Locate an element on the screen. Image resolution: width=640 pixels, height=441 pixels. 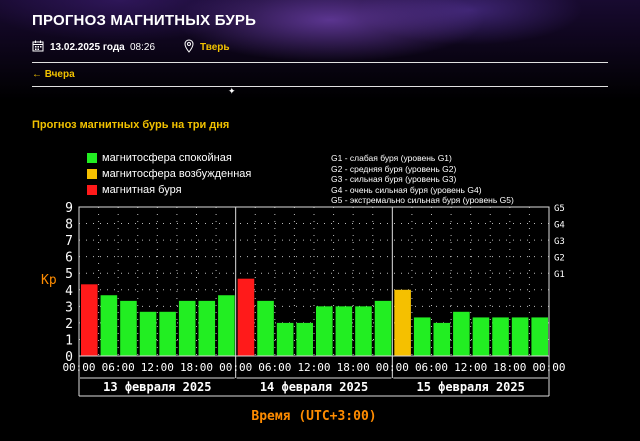
y-tick-label: 1 is located at coordinates (69, 340).